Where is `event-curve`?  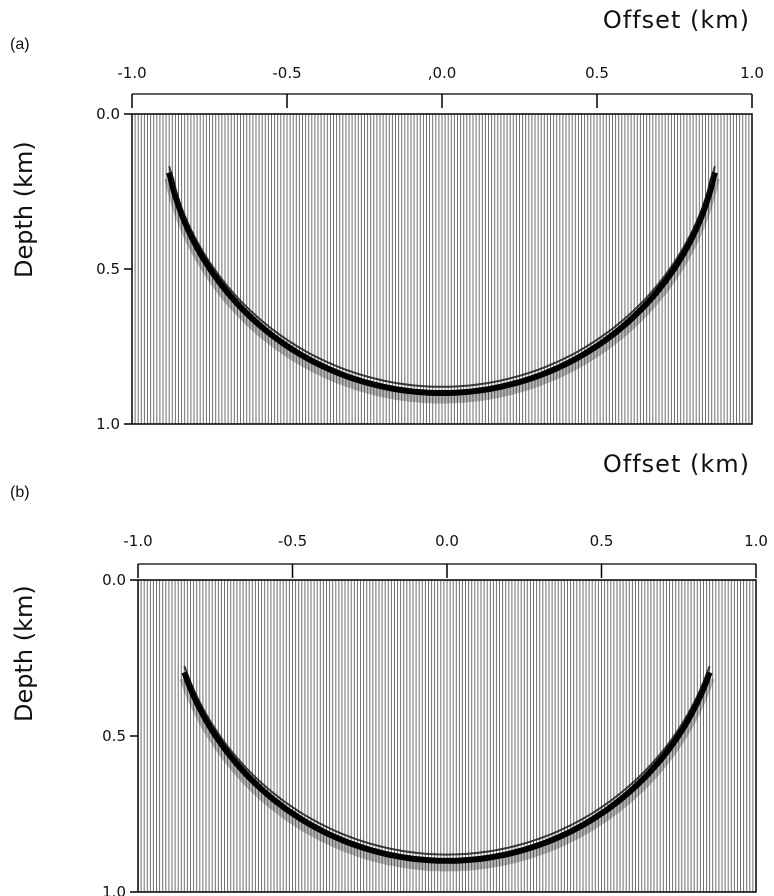
event-curve is located at coordinates (447, 767).